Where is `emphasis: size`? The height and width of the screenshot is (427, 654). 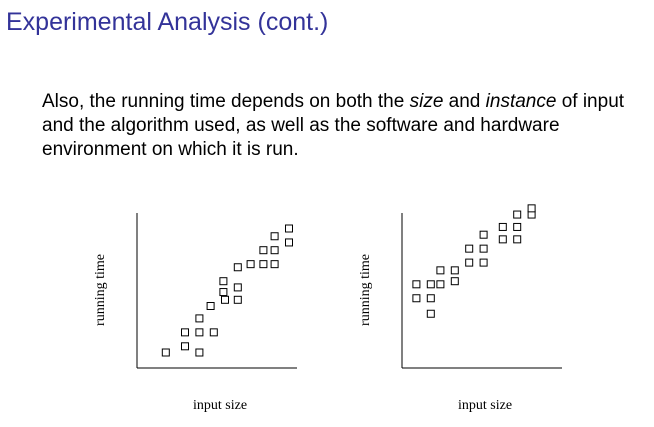
emphasis: size is located at coordinates (426, 101).